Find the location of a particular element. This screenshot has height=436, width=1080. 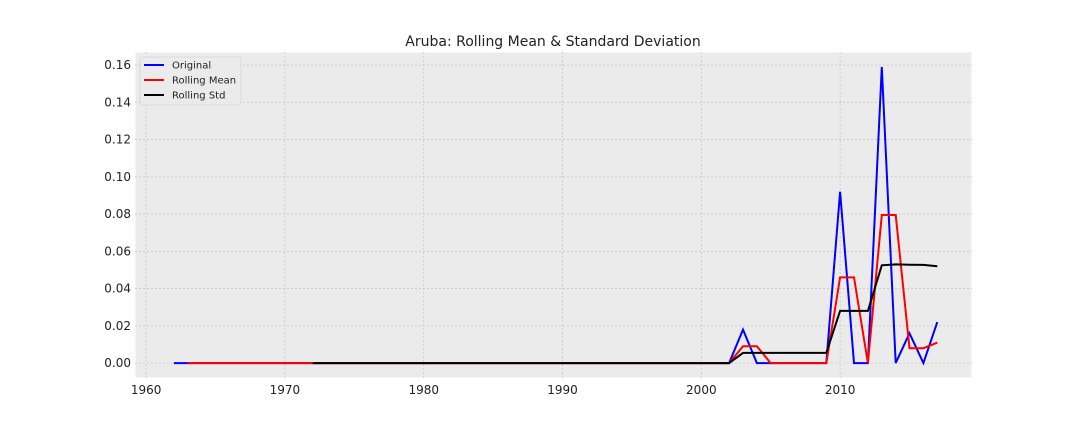

x-tick-label: 1970 is located at coordinates (285, 390).